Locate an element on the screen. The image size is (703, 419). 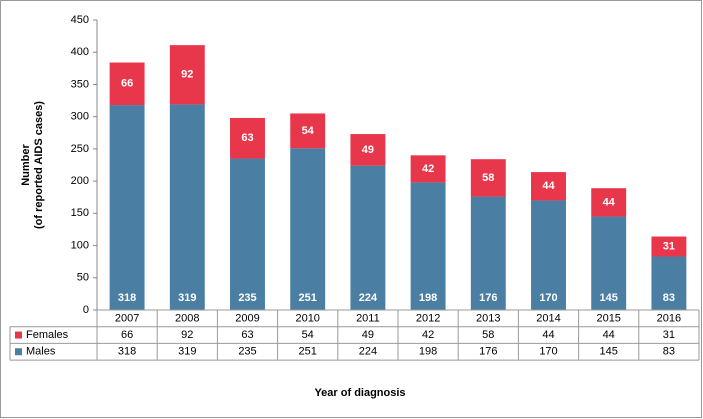
legend-label: Males is located at coordinates (41, 352).